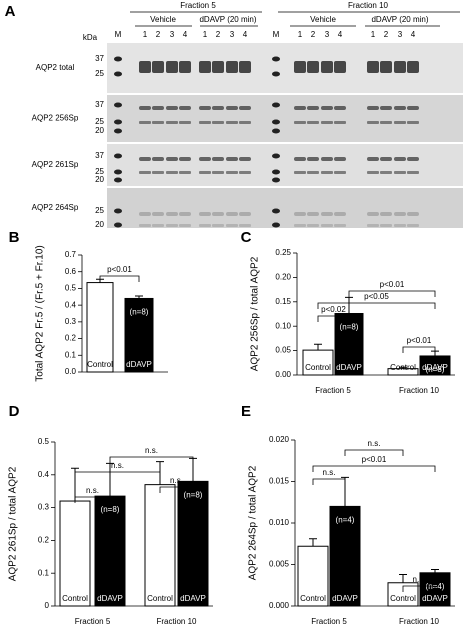 The height and width of the screenshot is (632, 463). Describe the element at coordinates (14, 411) in the screenshot. I see `panel-letter: D` at that location.